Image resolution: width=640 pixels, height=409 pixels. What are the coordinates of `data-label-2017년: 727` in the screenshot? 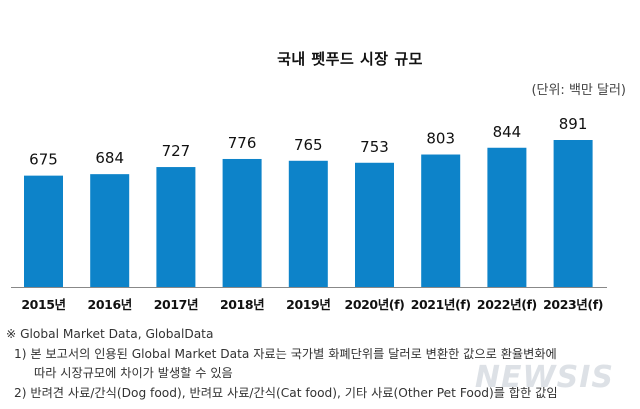 It's located at (176, 151).